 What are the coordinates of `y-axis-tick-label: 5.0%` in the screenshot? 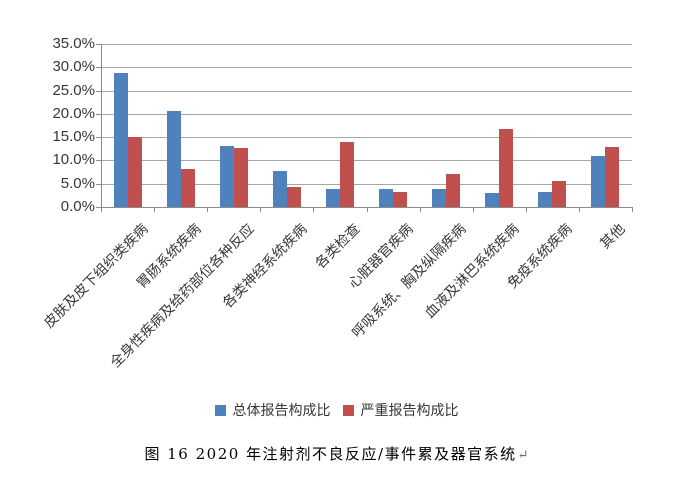 It's located at (77, 183).